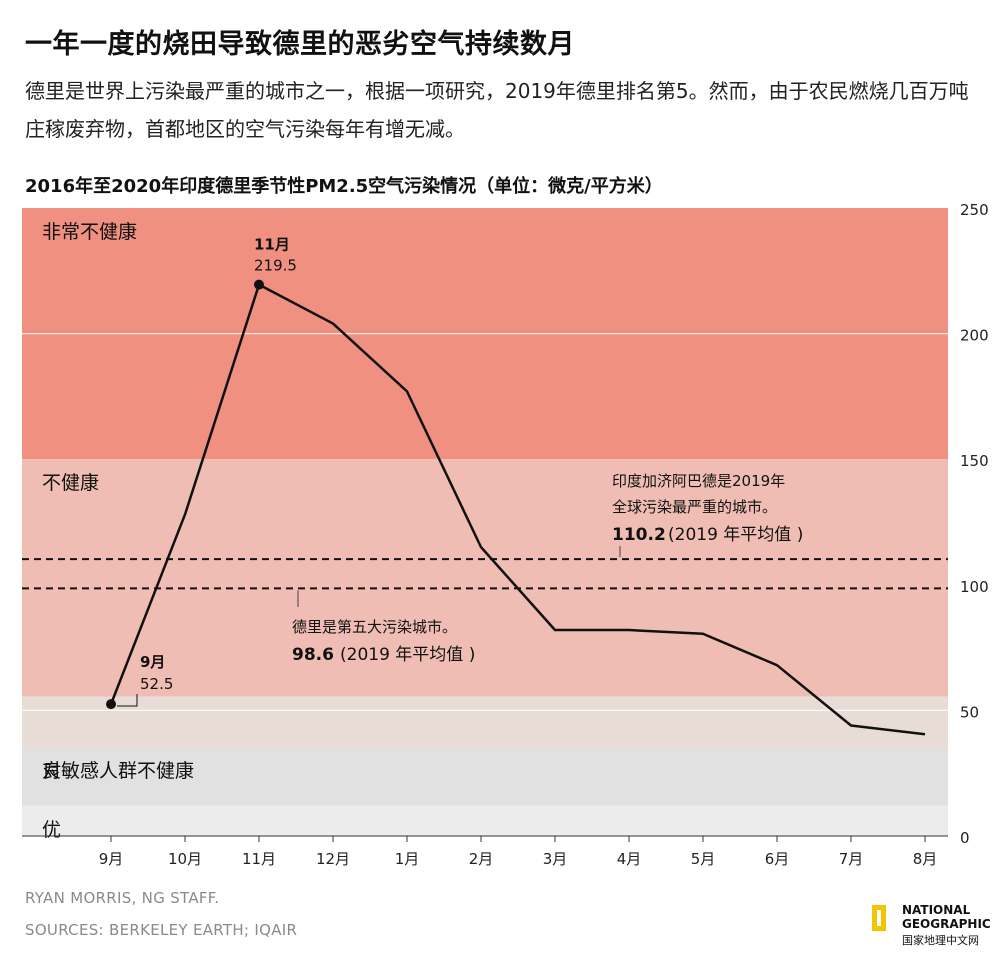 The height and width of the screenshot is (959, 1000). Describe the element at coordinates (851, 859) in the screenshot. I see `x-tick-label: 7月` at that location.